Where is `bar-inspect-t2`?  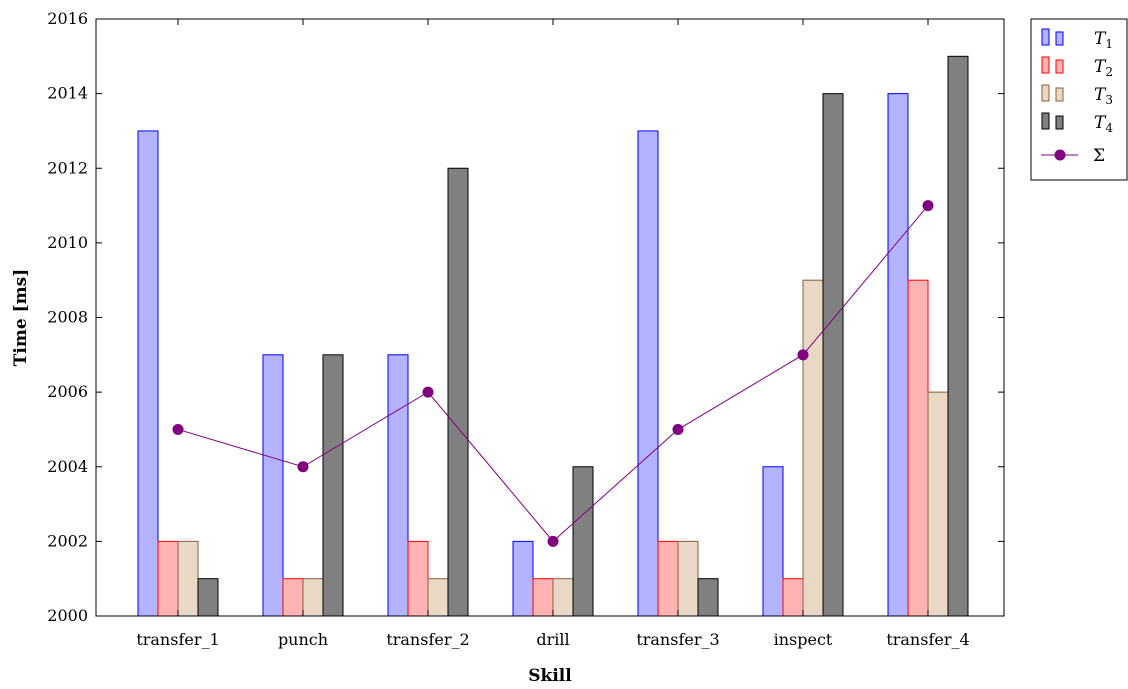
bar-inspect-t2 is located at coordinates (793, 597).